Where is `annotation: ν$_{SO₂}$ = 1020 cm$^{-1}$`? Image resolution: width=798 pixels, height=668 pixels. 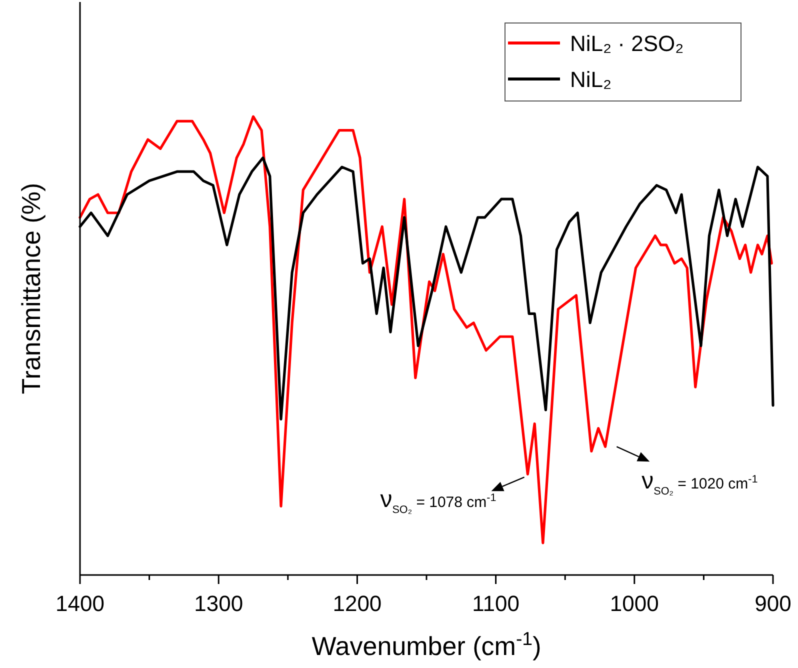
annotation: ν$_{SO₂}$ = 1020 cm$^{-1}$ is located at coordinates (700, 483).